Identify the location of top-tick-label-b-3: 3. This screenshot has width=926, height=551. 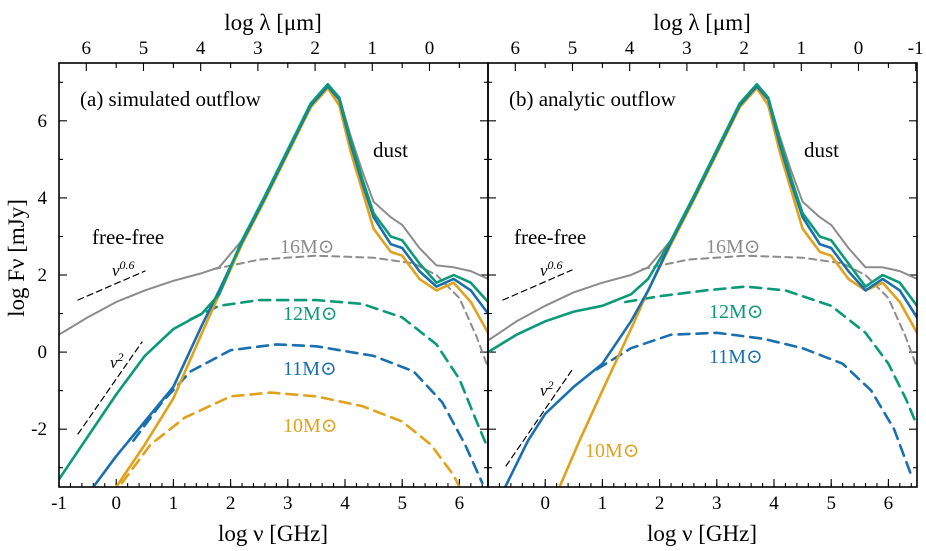
(687, 48).